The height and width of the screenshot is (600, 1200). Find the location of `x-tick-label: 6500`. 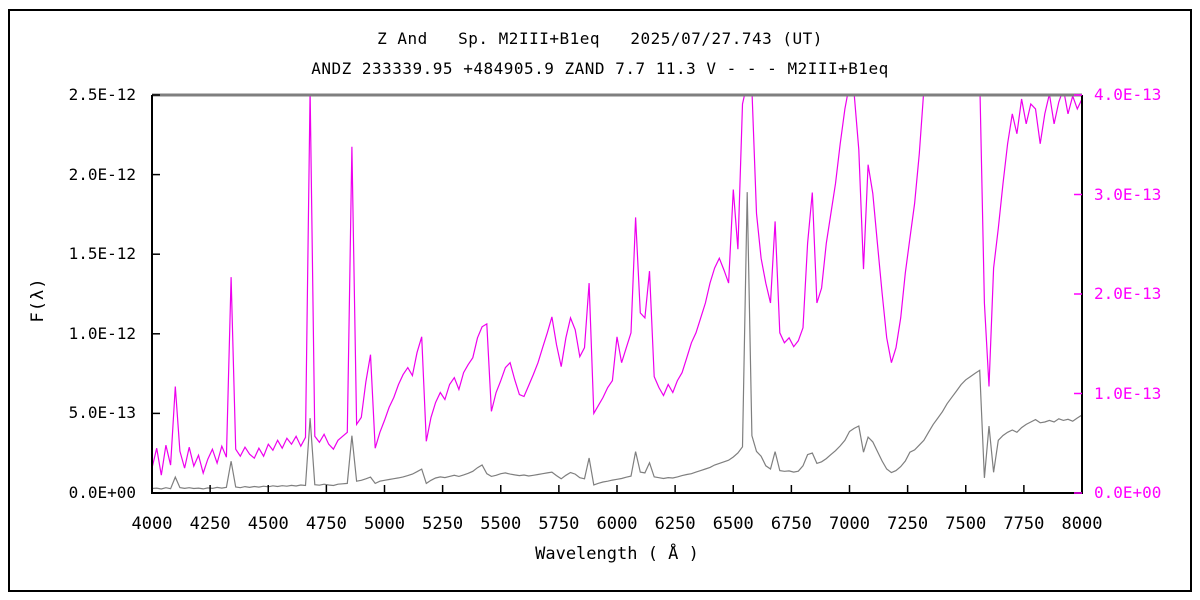

x-tick-label: 6500 is located at coordinates (733, 524).